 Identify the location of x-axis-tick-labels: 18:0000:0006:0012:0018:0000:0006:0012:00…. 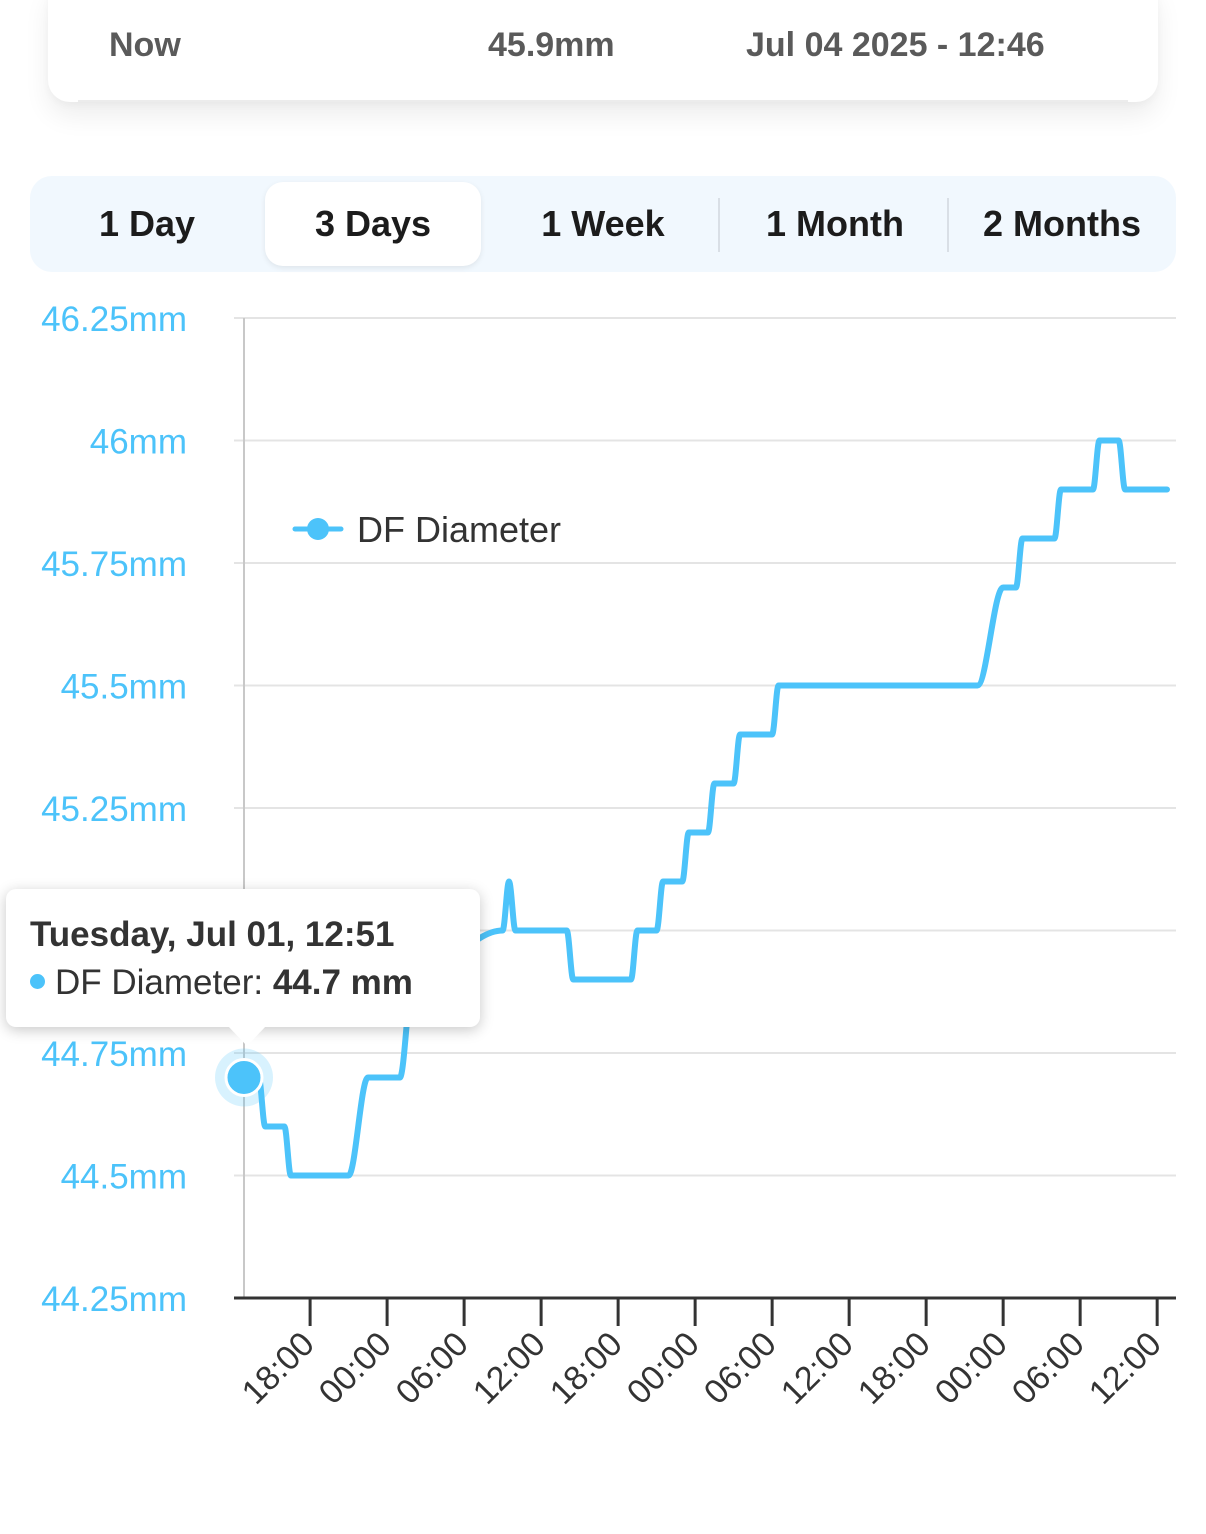
(702, 1368).